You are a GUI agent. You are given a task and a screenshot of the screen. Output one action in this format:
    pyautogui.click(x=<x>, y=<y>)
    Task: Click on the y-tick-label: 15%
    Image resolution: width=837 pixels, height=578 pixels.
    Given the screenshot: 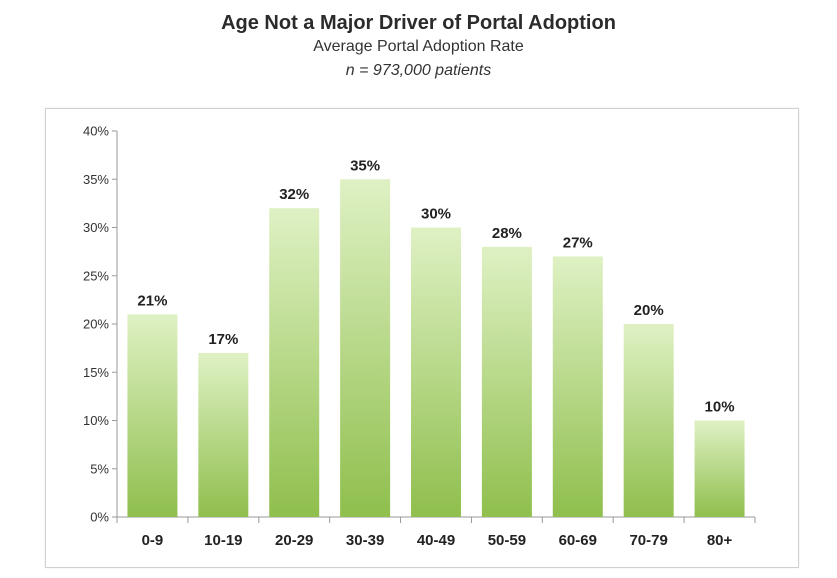 What is the action you would take?
    pyautogui.click(x=96, y=372)
    